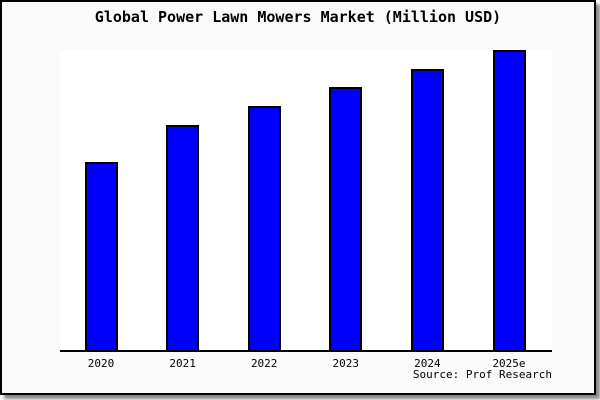  Describe the element at coordinates (264, 363) in the screenshot. I see `x-tick-label: 2022` at that location.